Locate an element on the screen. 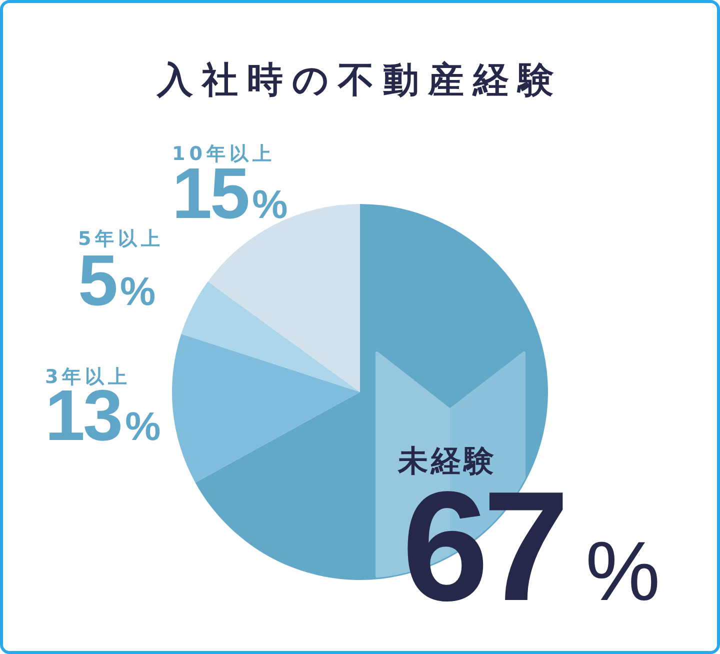 Image resolution: width=720 pixels, height=654 pixels. chart-title: 入社時の不動産経験 is located at coordinates (359, 80).